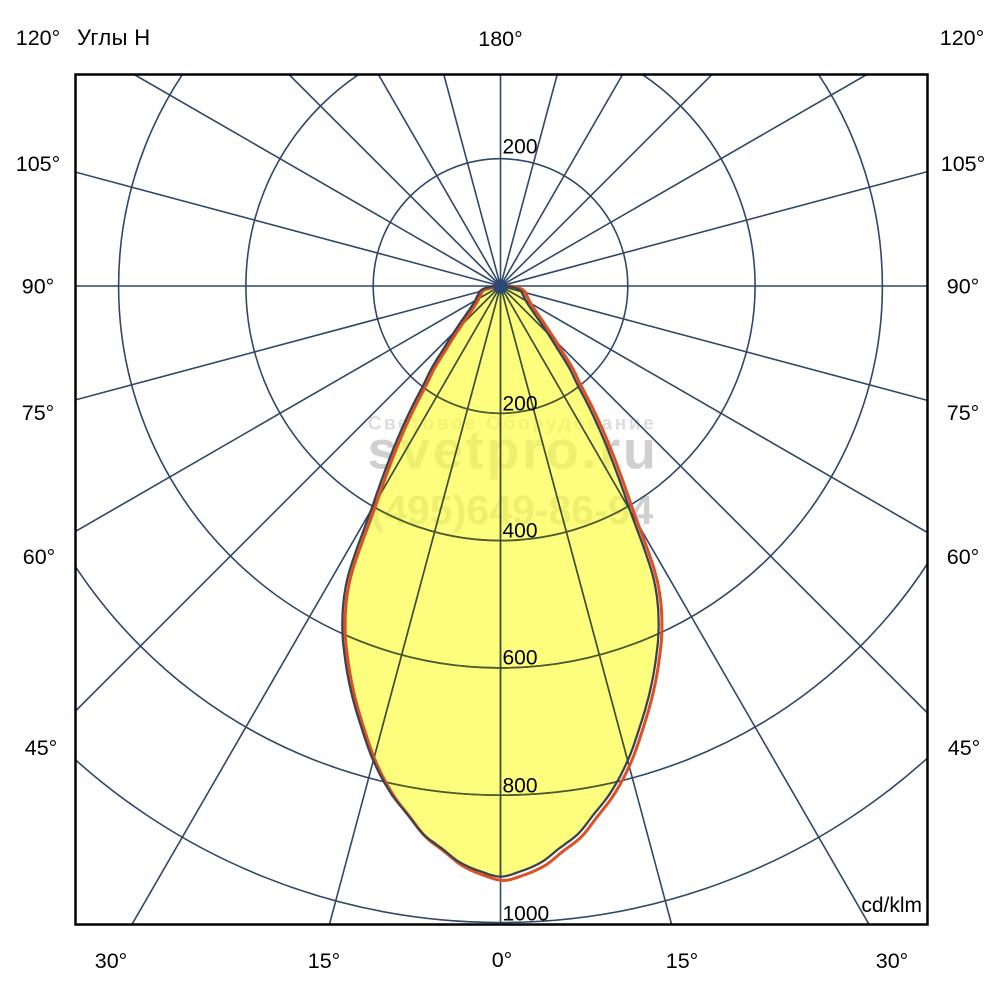  Describe the element at coordinates (891, 905) in the screenshot. I see `svg-text: cd/klm` at that location.